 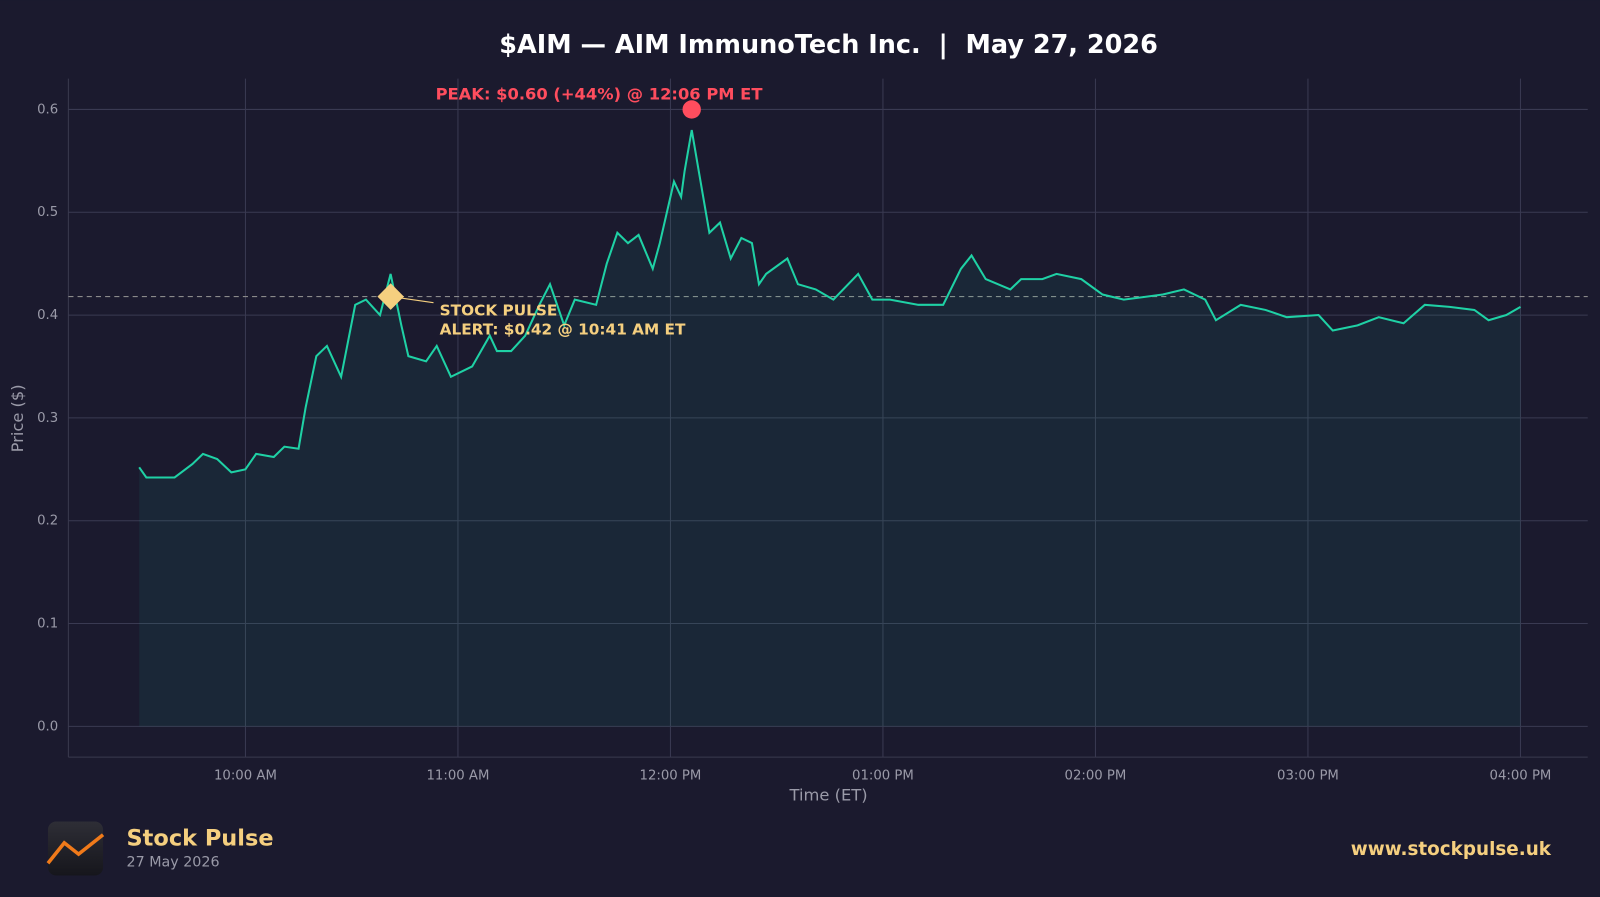 I want to click on logo-box, so click(x=75, y=848).